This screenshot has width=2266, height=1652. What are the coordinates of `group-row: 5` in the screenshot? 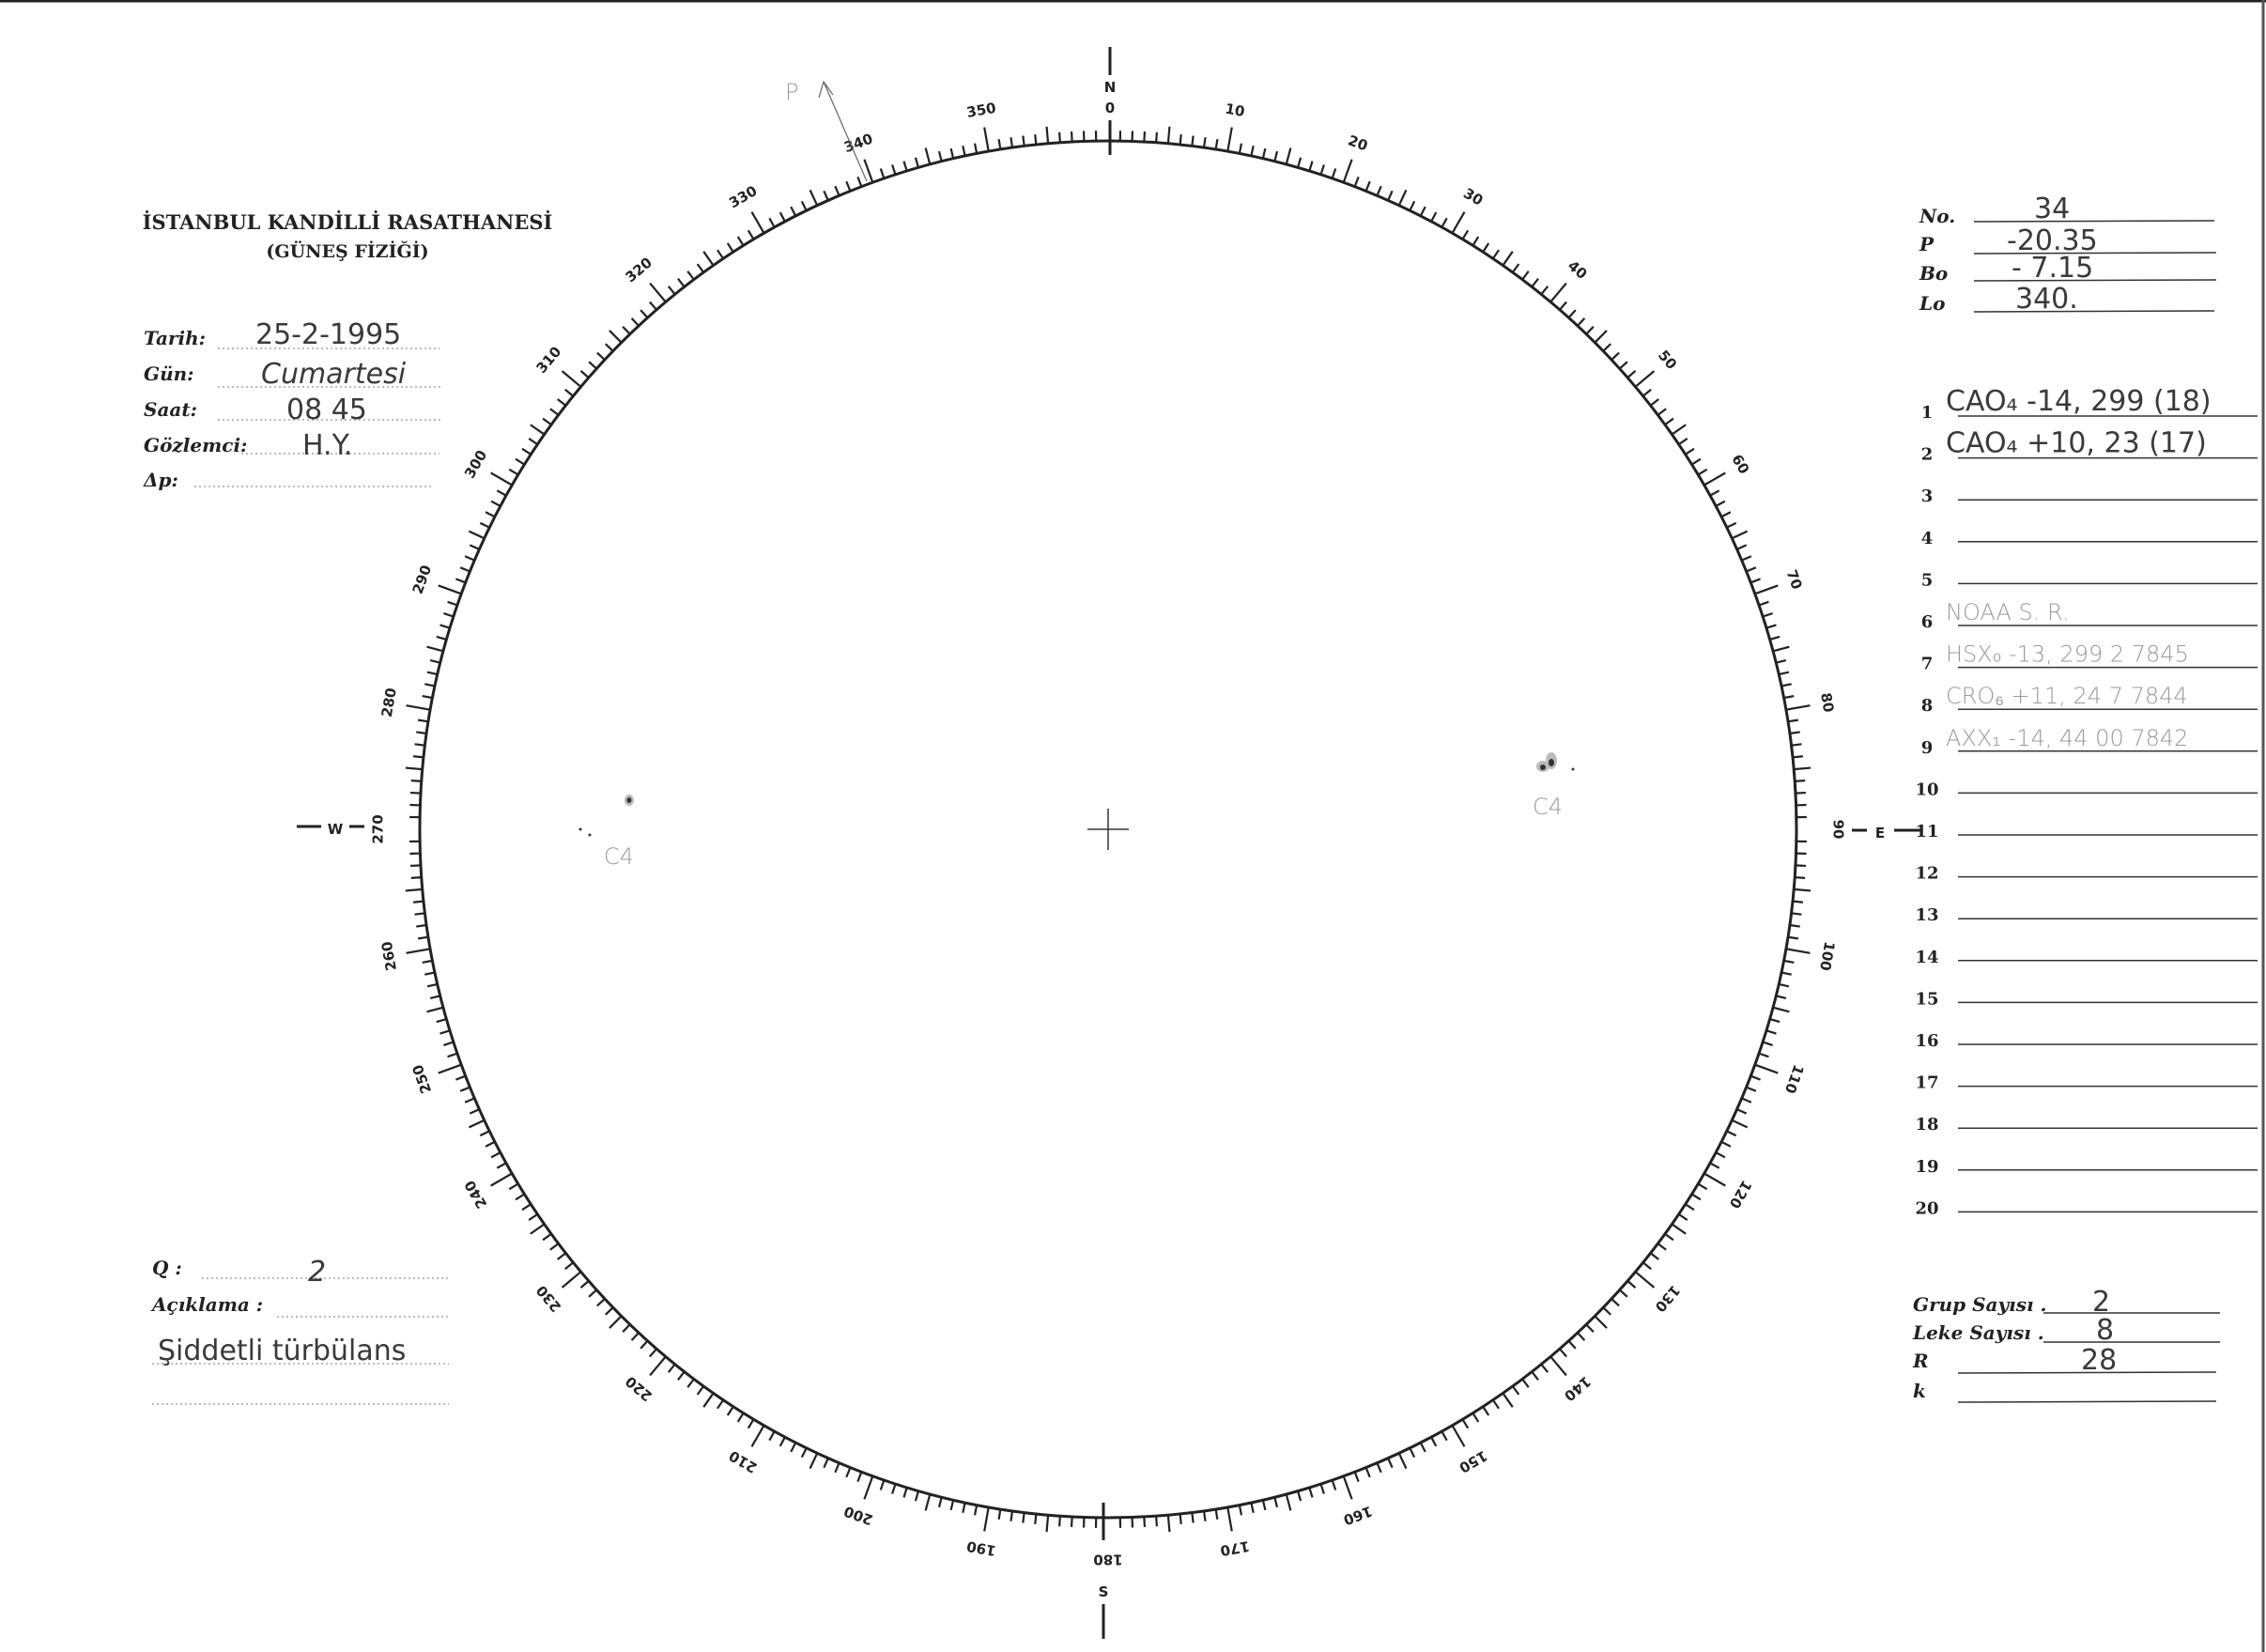 It's located at (2089, 580).